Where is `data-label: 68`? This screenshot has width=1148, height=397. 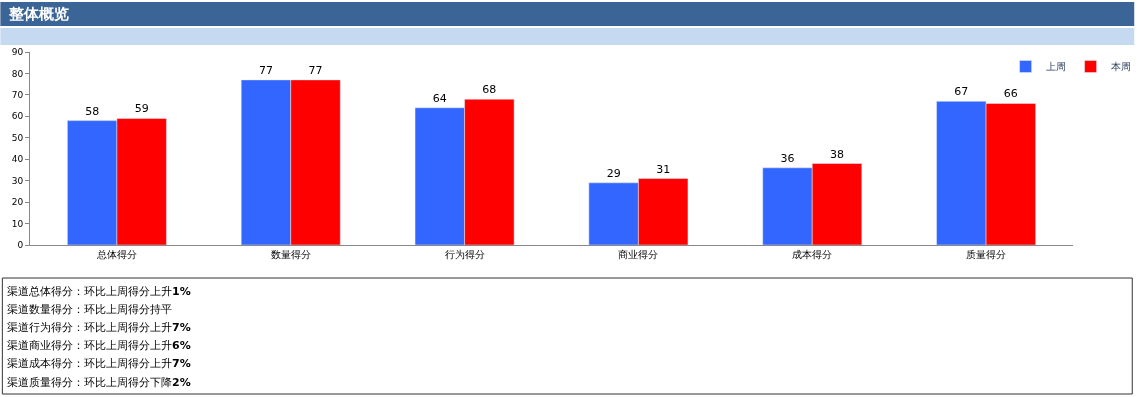 data-label: 68 is located at coordinates (489, 90).